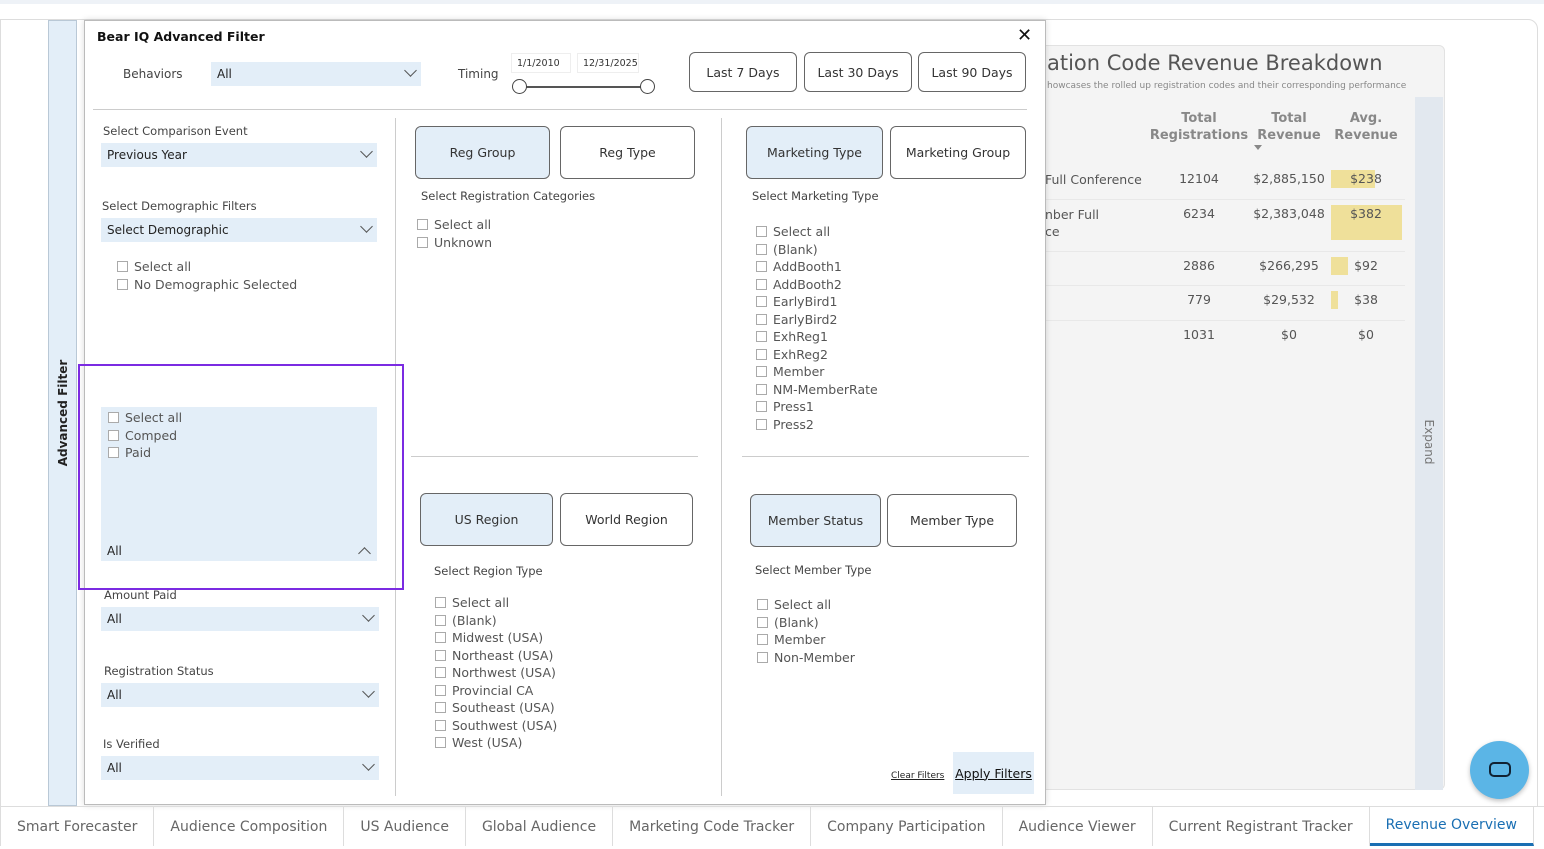  I want to click on tab-revenue-overview: Revenue Overview, so click(1451, 826).